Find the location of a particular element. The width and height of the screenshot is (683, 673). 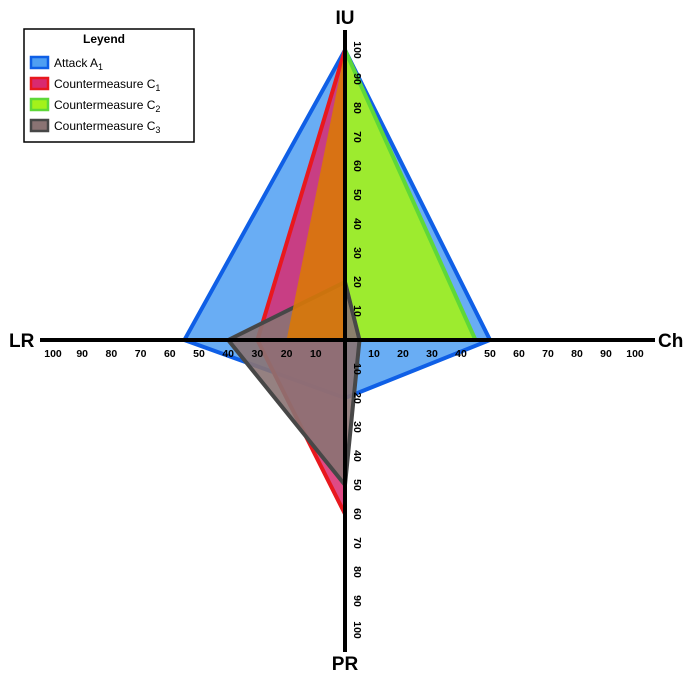

tick-label-iu-90: 90 is located at coordinates (357, 79).